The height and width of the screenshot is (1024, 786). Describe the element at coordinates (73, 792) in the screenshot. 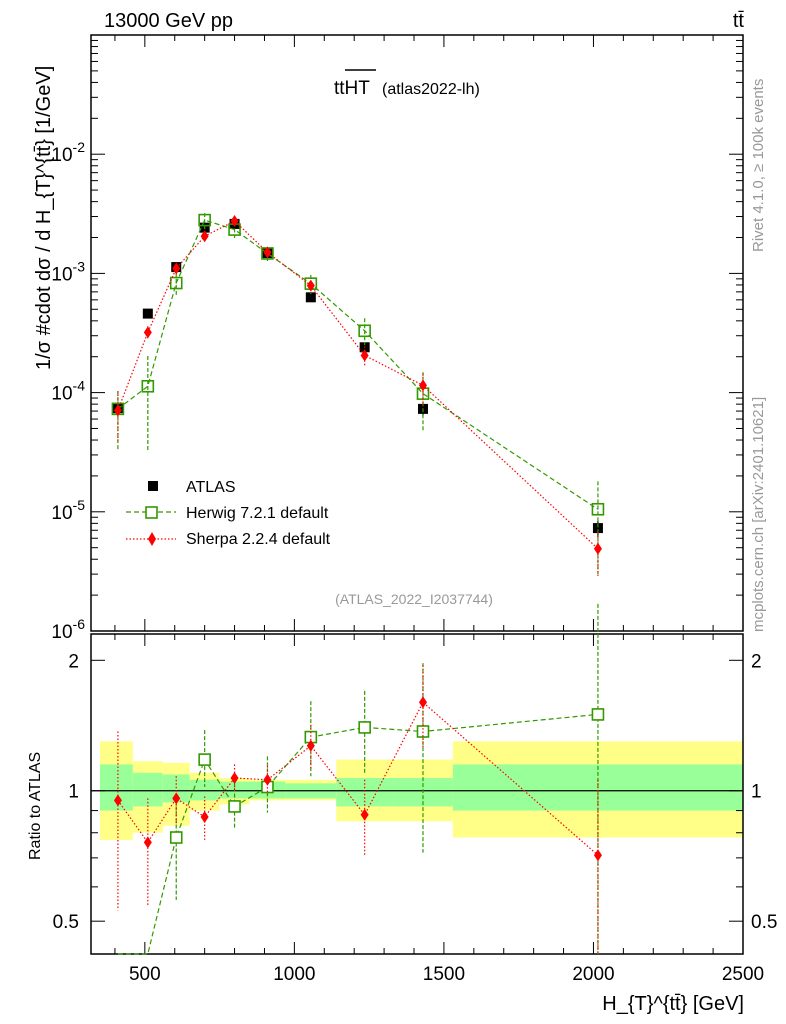

I see `ratio-y-tick-label: 1` at that location.